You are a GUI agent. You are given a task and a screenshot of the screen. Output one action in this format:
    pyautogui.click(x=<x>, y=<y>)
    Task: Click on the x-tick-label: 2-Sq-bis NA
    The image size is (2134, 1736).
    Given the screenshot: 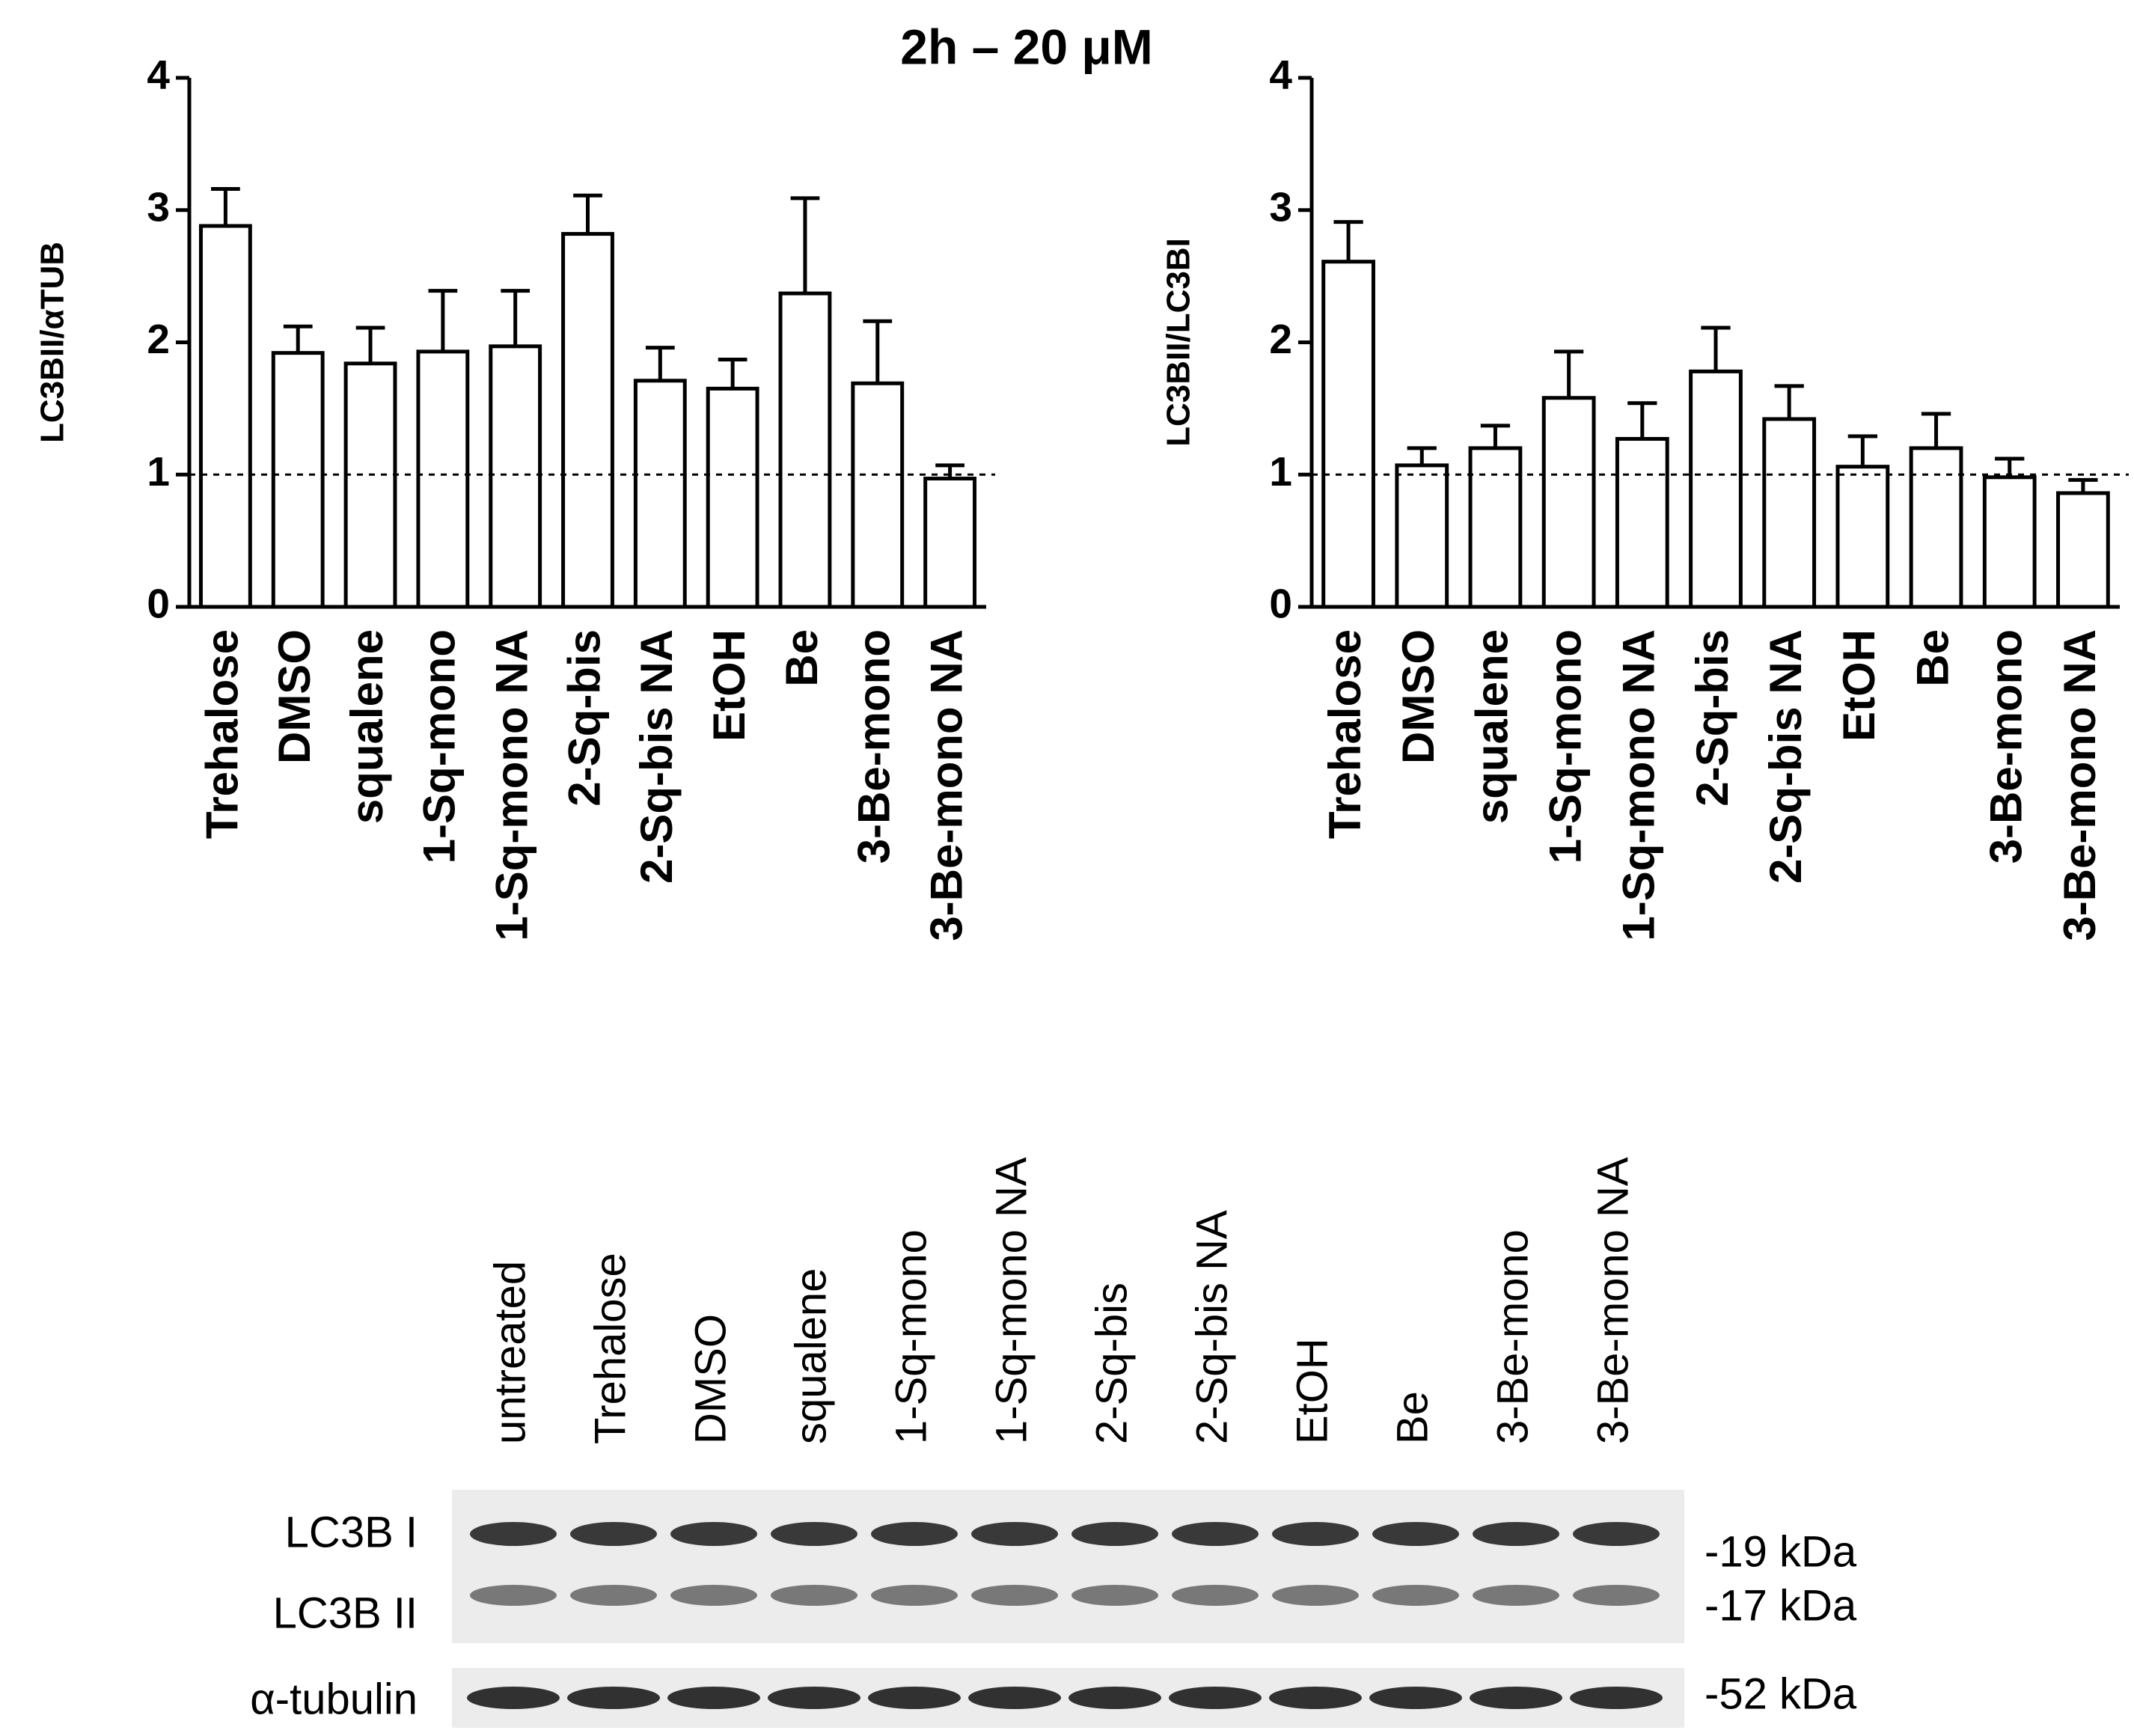 What is the action you would take?
    pyautogui.click(x=1786, y=756)
    